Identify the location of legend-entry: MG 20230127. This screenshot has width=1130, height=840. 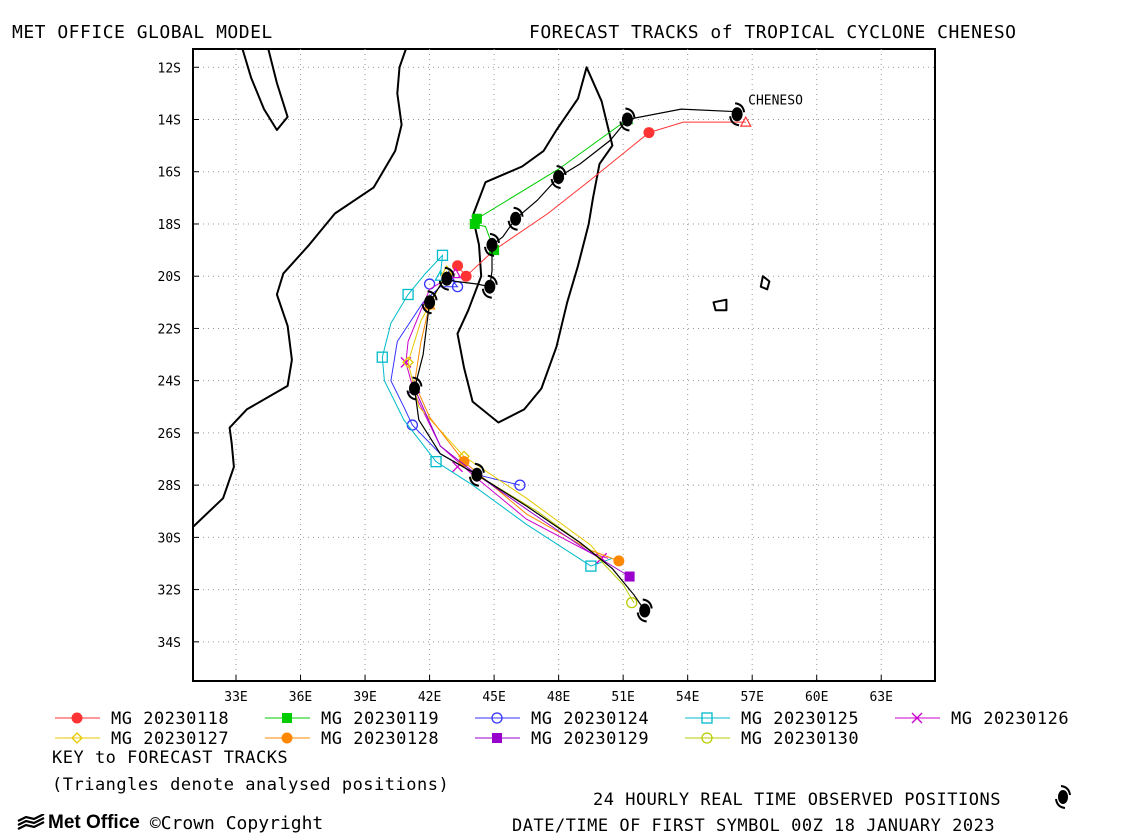
(142, 739).